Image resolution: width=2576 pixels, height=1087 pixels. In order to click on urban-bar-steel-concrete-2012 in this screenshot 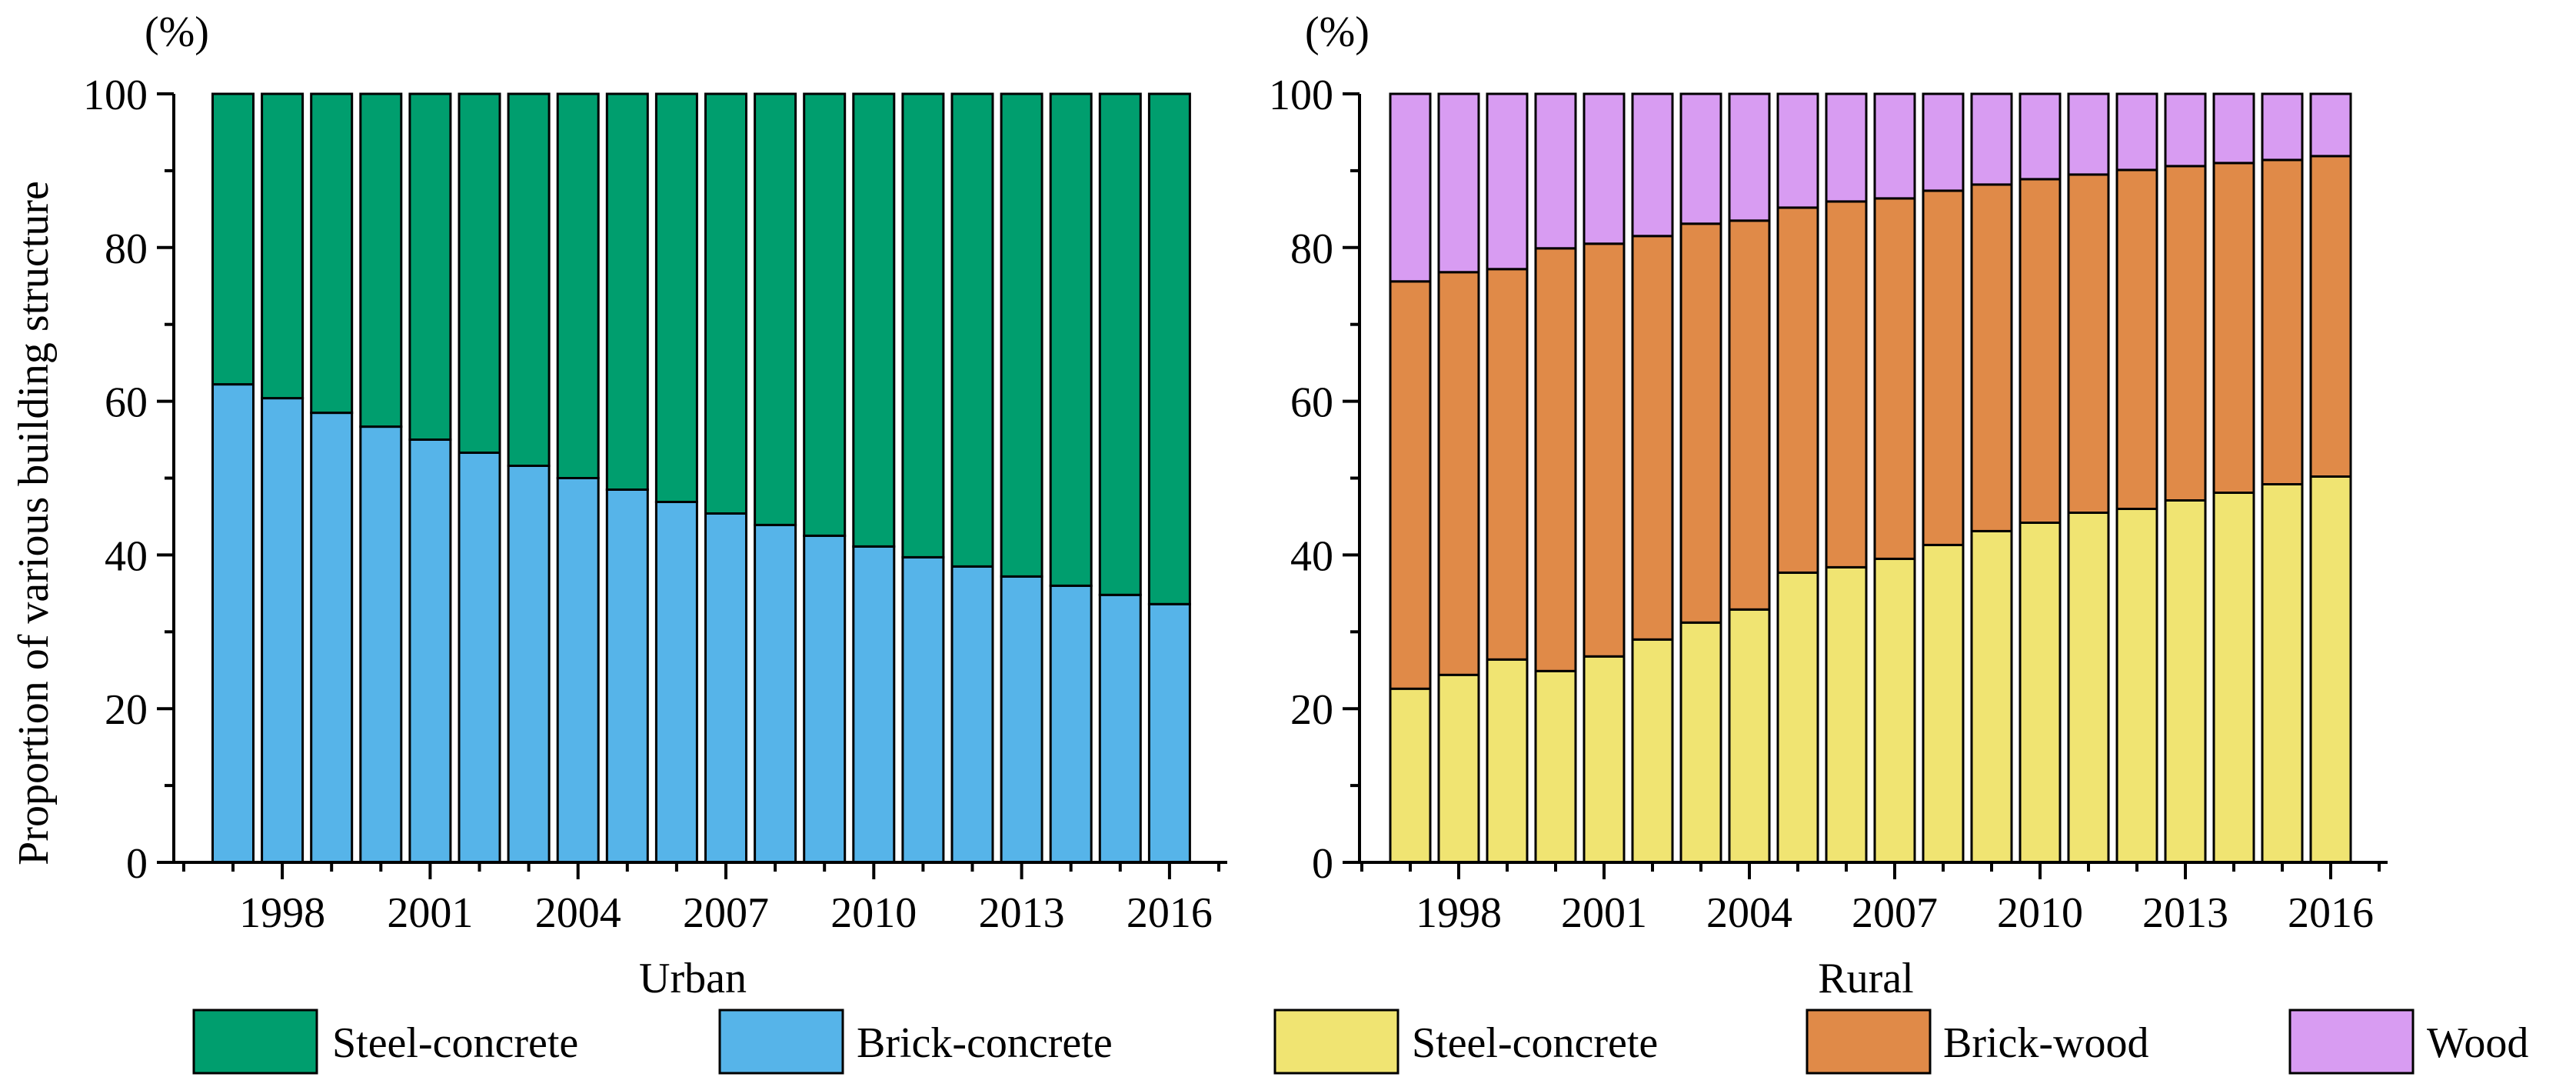, I will do `click(972, 330)`.